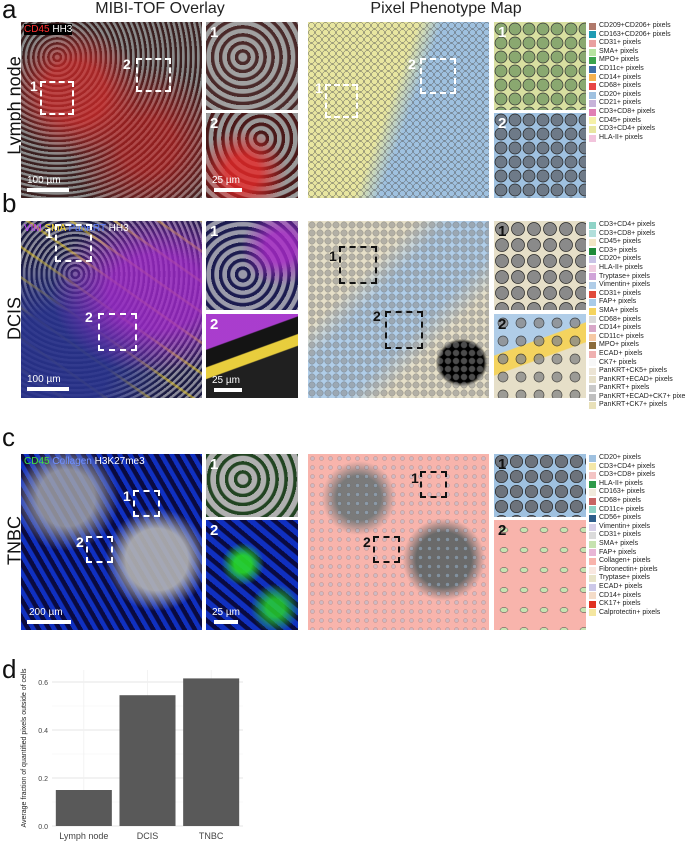 The height and width of the screenshot is (855, 685). Describe the element at coordinates (637, 285) in the screenshot. I see `legend-item: Vimentin+ pixels` at that location.